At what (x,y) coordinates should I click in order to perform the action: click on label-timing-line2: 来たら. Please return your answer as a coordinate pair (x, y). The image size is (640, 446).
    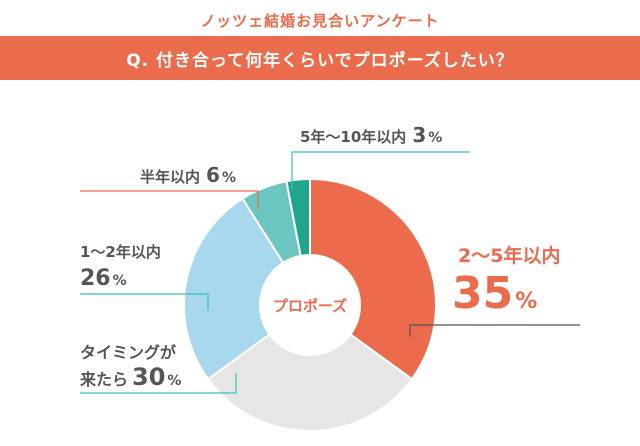
    Looking at the image, I should click on (103, 379).